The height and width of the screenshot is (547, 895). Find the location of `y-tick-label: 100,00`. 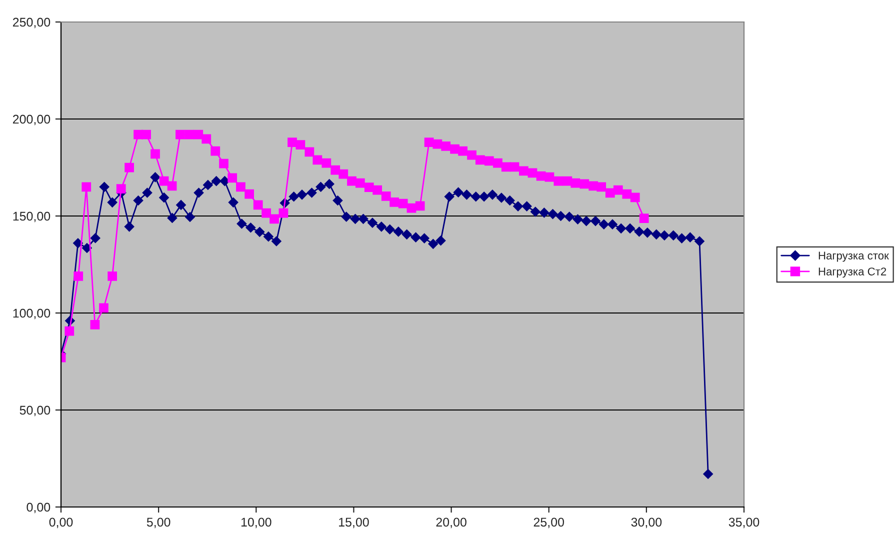

y-tick-label: 100,00 is located at coordinates (31, 314).